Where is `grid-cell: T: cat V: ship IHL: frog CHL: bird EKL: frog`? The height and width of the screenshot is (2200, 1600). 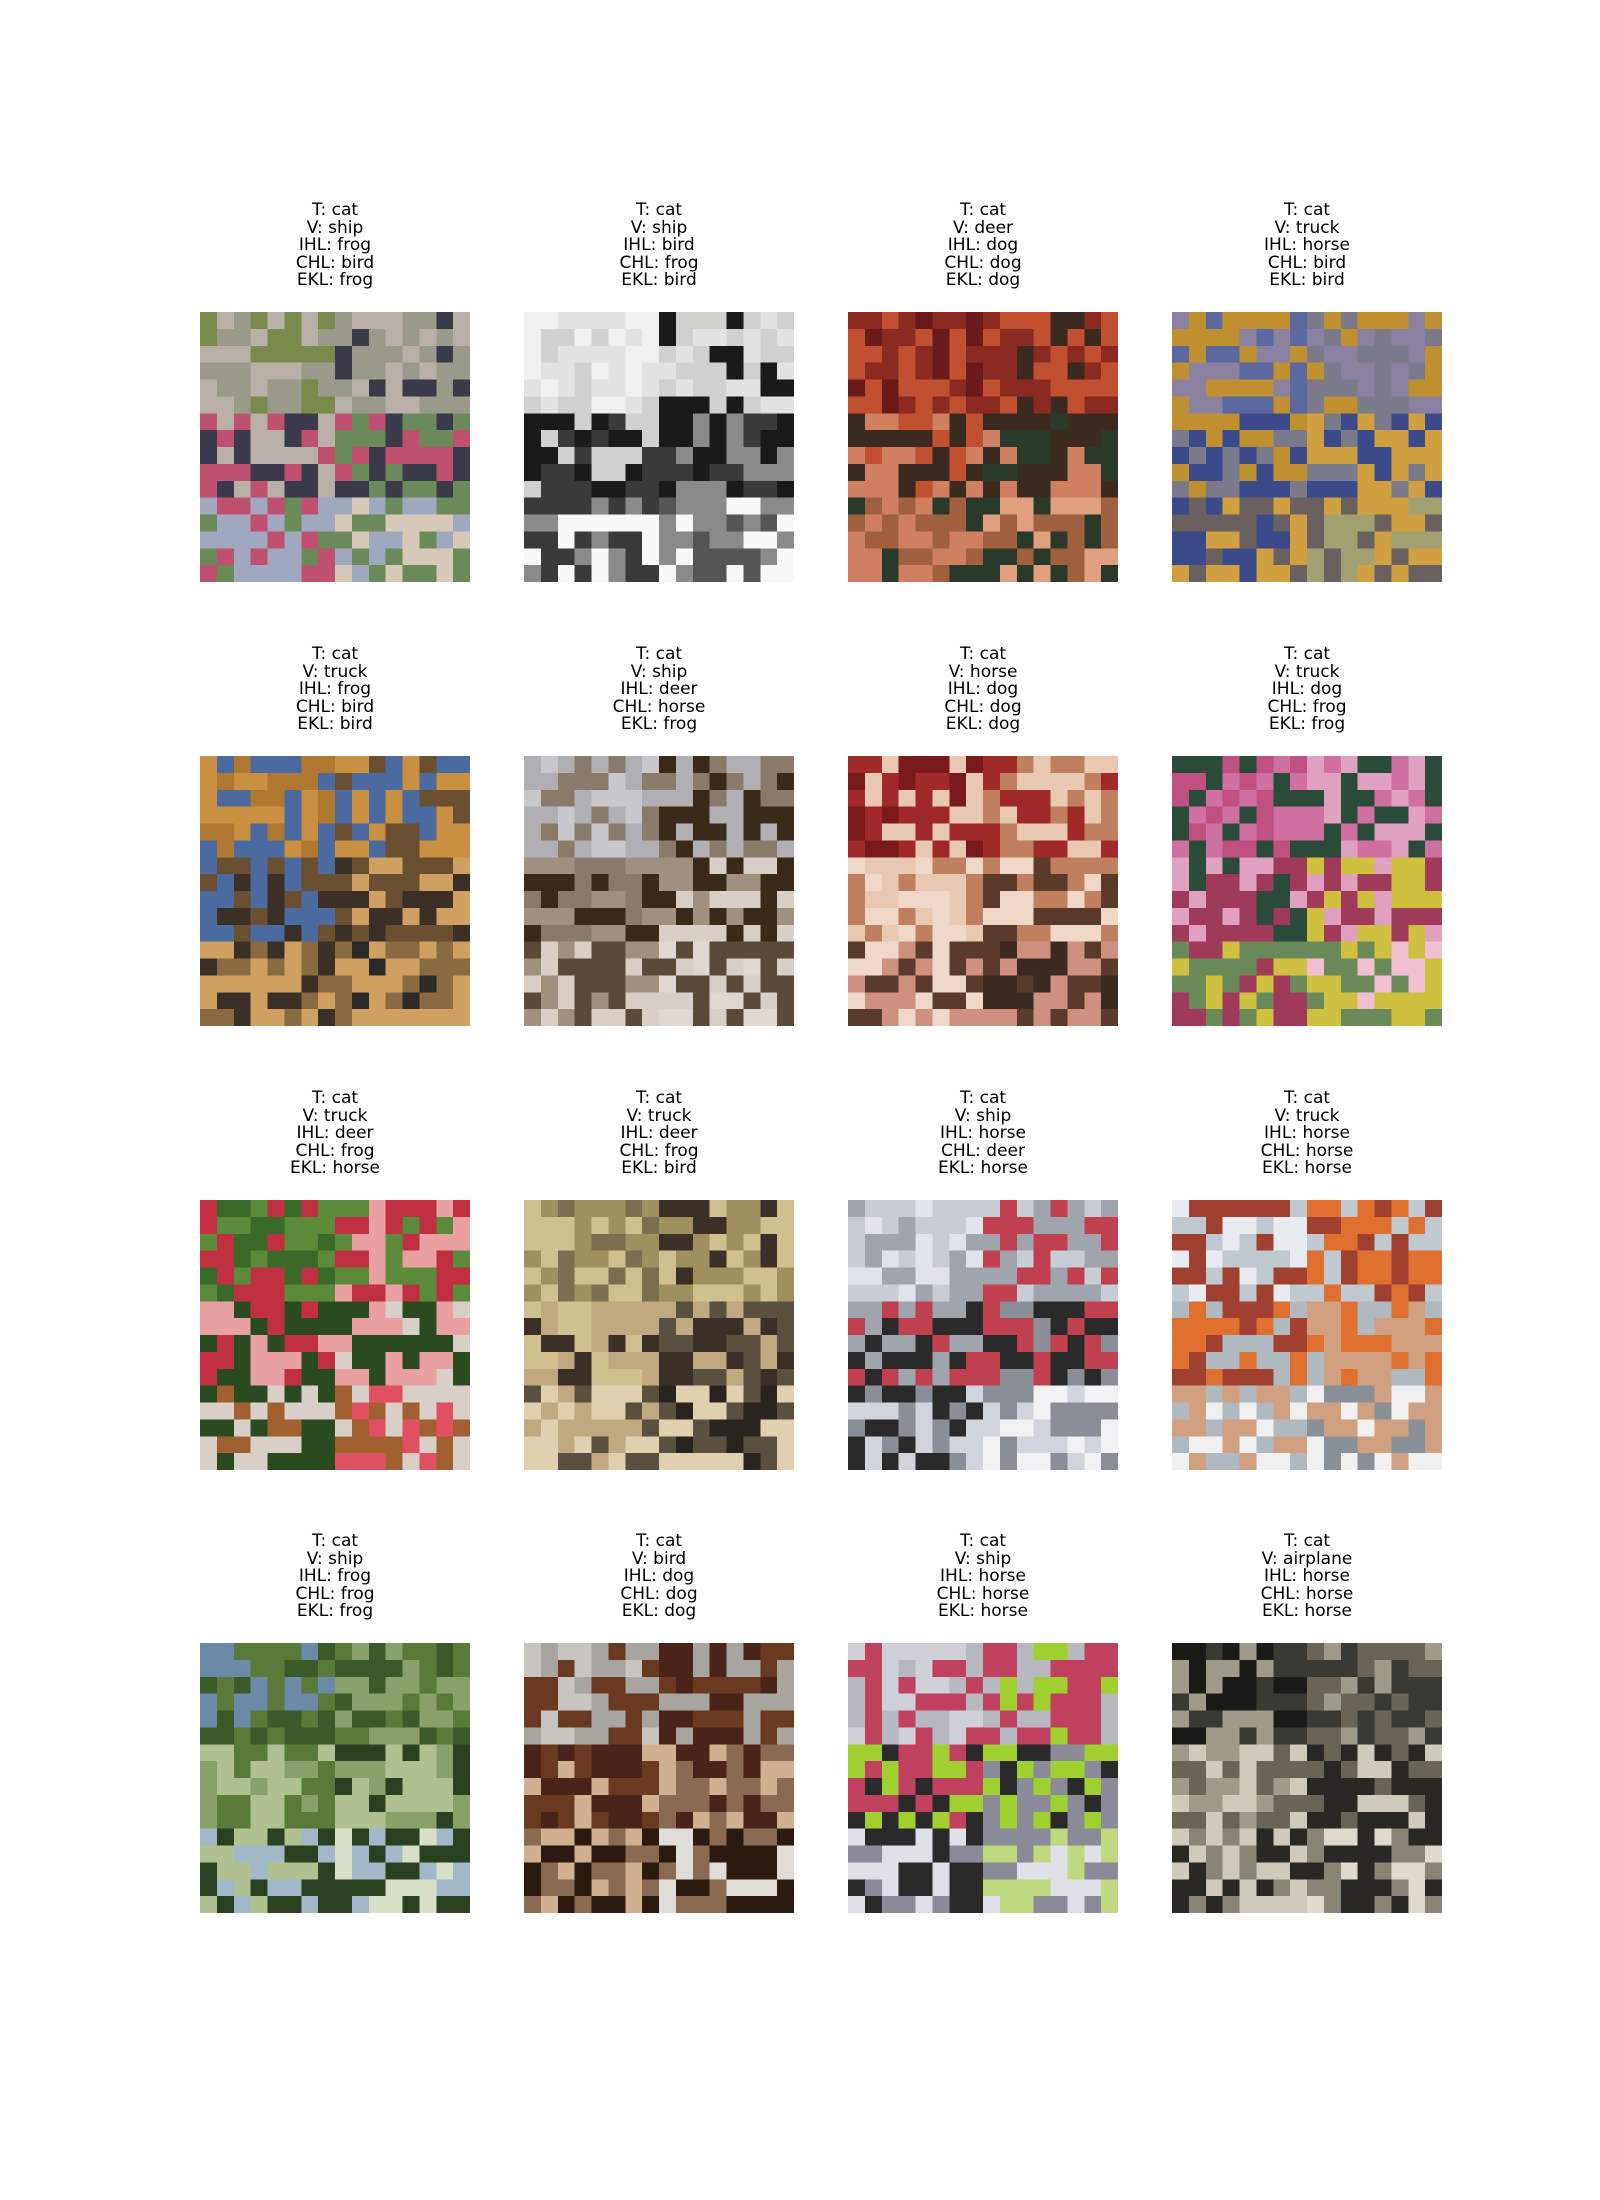 grid-cell: T: cat V: ship IHL: frog CHL: bird EKL: frog is located at coordinates (335, 391).